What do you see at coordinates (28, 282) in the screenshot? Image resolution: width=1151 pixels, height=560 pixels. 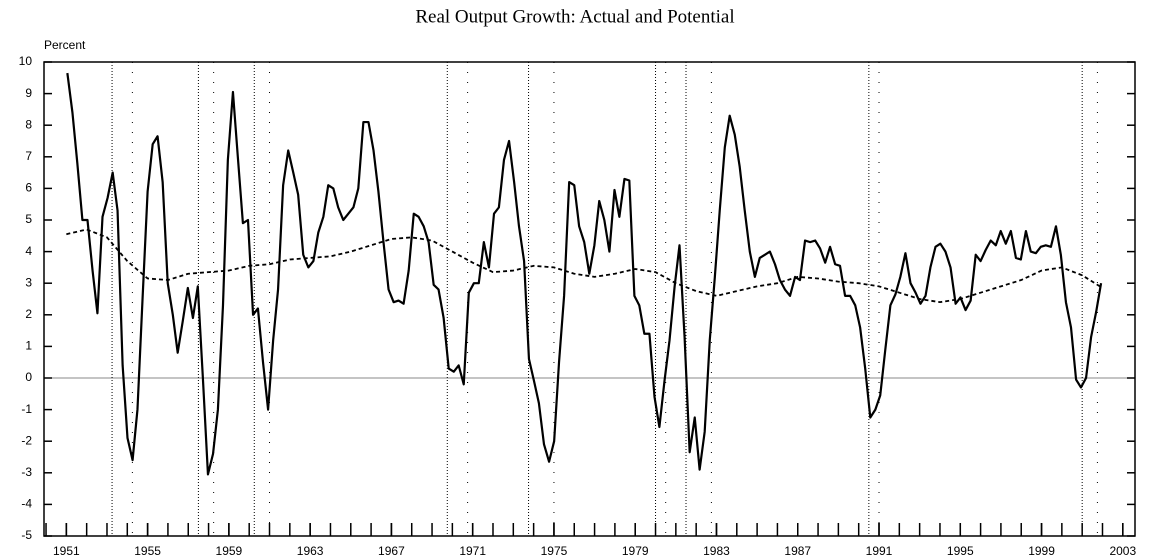 I see `y-tick-label: 3` at bounding box center [28, 282].